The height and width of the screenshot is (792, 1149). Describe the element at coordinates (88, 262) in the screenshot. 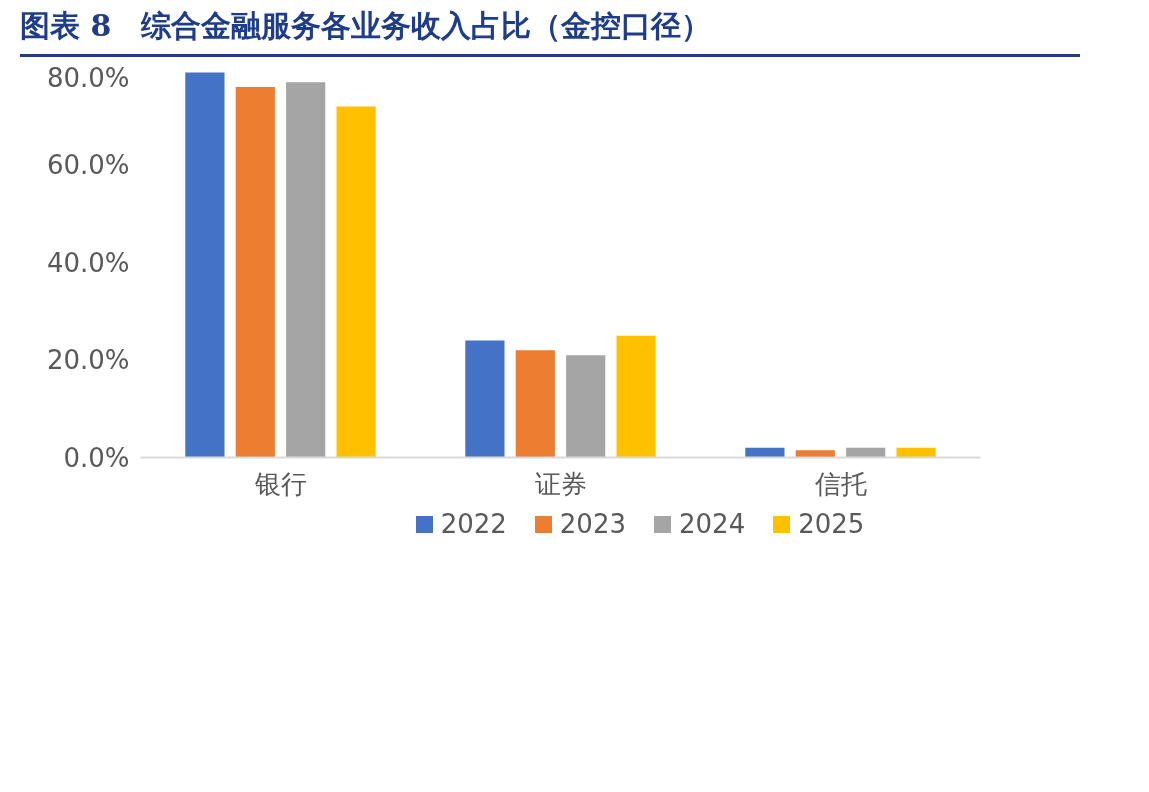

I see `y-tick-label: 40.0%` at that location.